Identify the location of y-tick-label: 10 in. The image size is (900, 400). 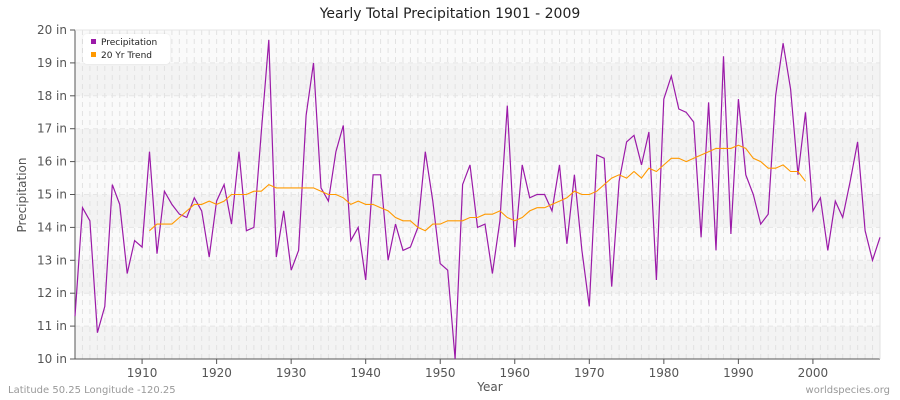
(52, 359).